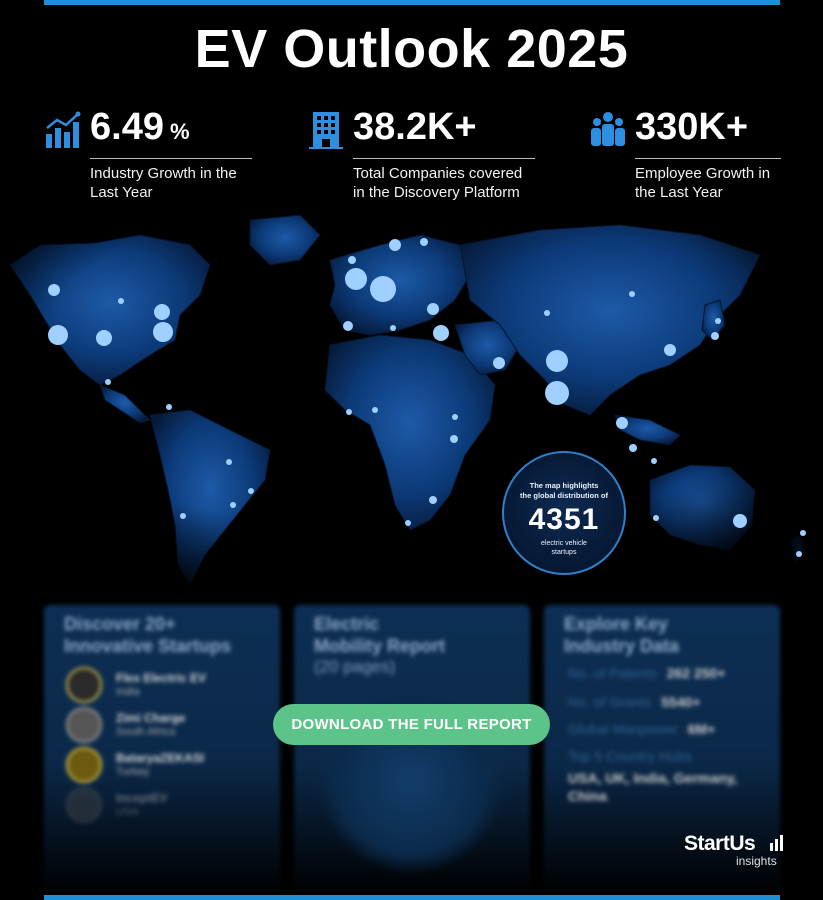 The height and width of the screenshot is (900, 823). I want to click on building-icon, so click(326, 130).